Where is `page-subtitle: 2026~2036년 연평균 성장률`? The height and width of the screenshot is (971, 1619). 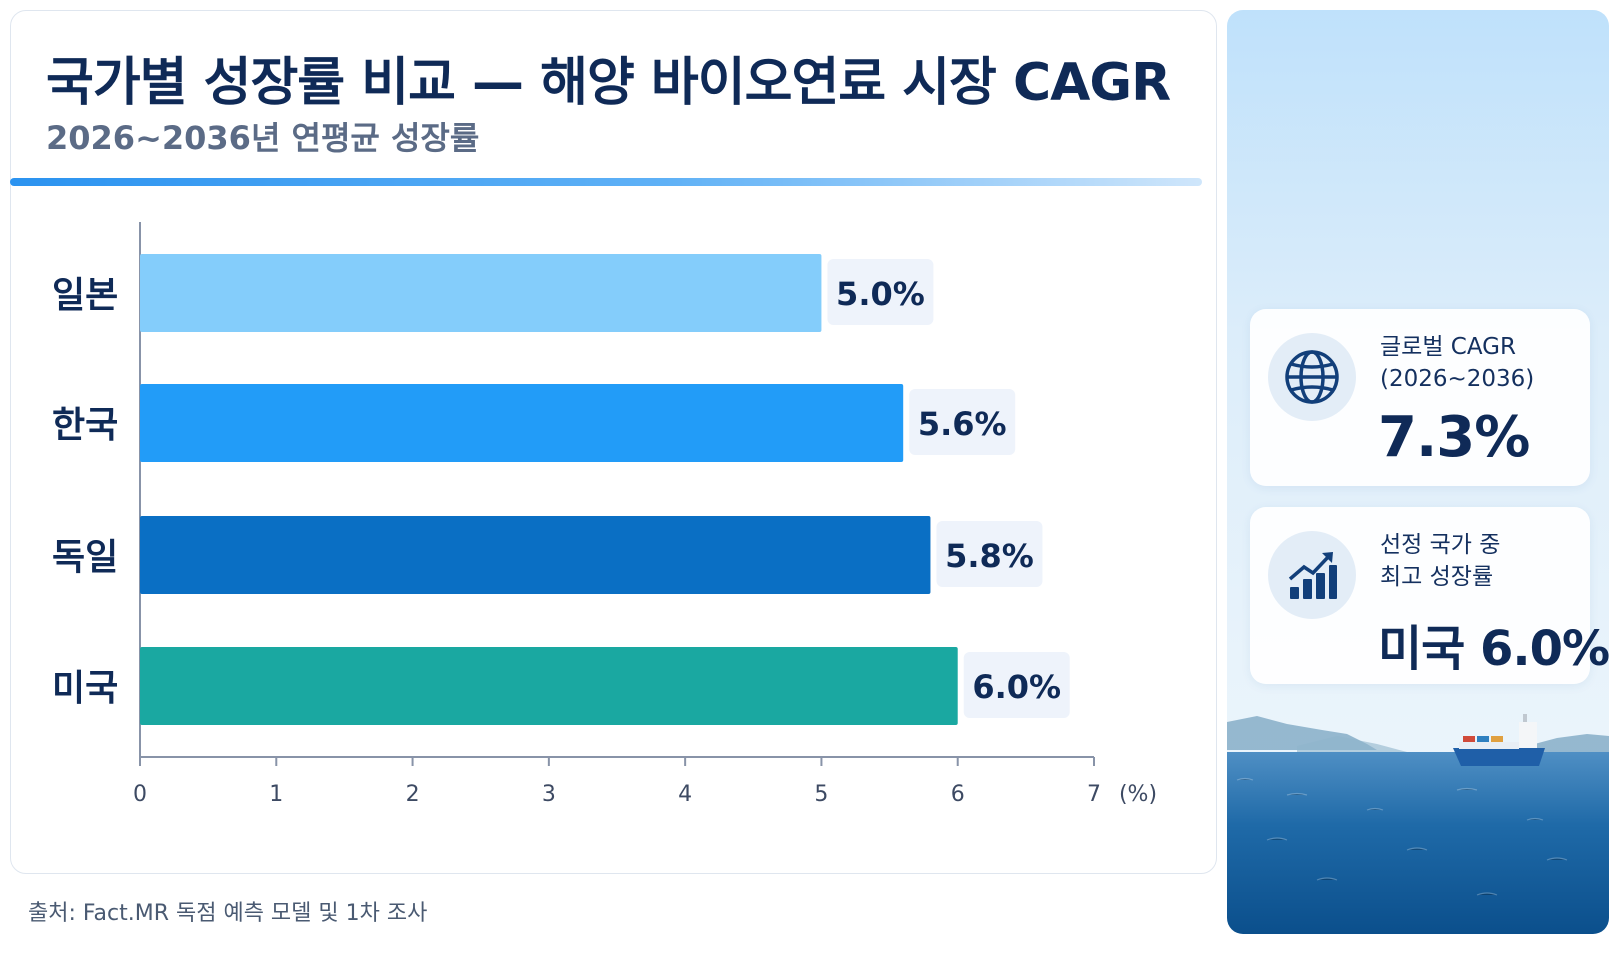 page-subtitle: 2026~2036년 연평균 성장률 is located at coordinates (263, 138).